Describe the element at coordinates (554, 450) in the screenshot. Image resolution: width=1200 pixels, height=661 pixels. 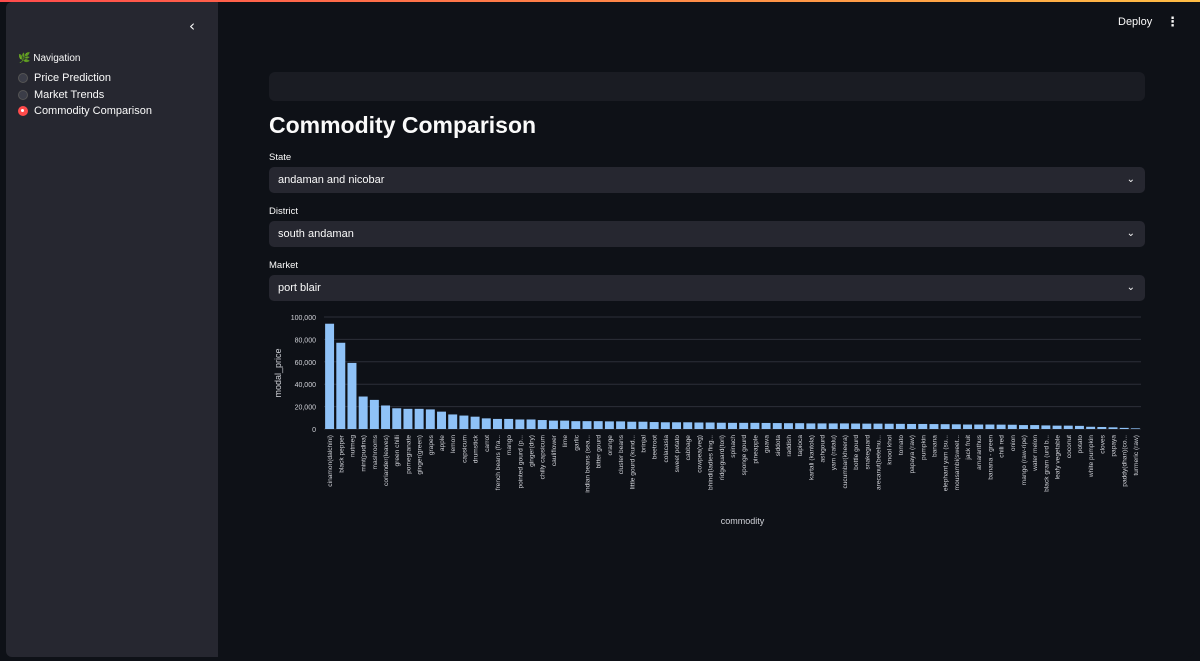
I see `x-tick-label: cauliflower` at that location.